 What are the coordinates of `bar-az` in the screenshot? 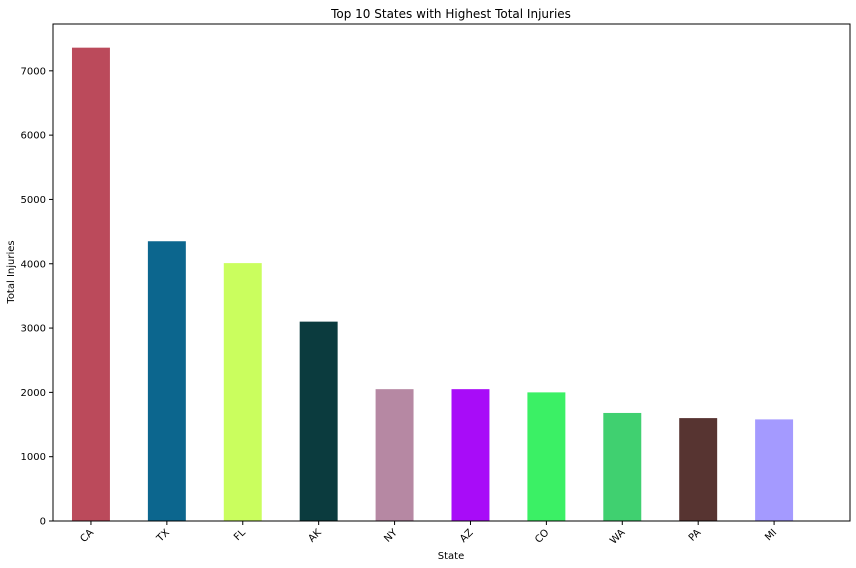 It's located at (470, 455).